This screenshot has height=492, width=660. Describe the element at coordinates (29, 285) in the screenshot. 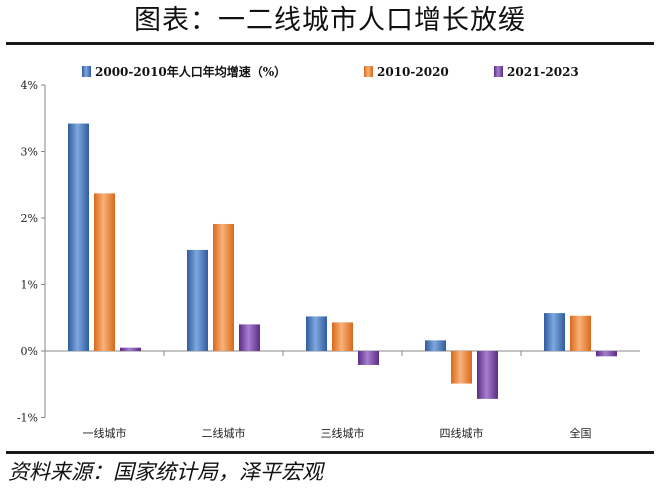

I see `y-tick-label: 1%` at that location.